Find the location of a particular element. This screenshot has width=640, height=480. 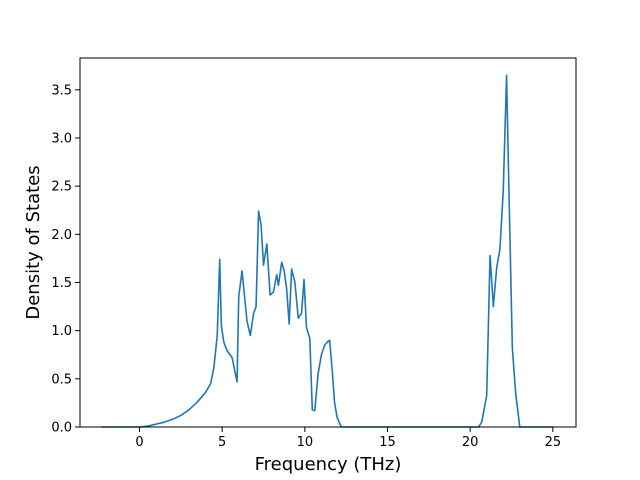

y-tick-label: 2.5 is located at coordinates (61, 187).